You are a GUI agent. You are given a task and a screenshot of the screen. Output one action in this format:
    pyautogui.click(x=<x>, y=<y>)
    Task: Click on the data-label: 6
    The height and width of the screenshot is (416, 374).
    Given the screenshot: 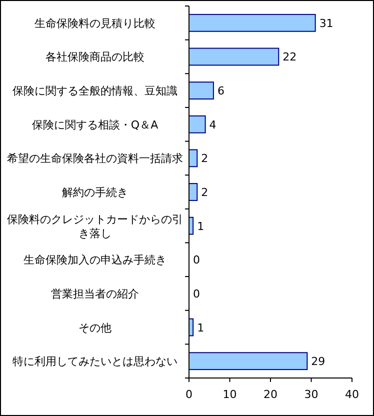 What is the action you would take?
    pyautogui.click(x=220, y=91)
    